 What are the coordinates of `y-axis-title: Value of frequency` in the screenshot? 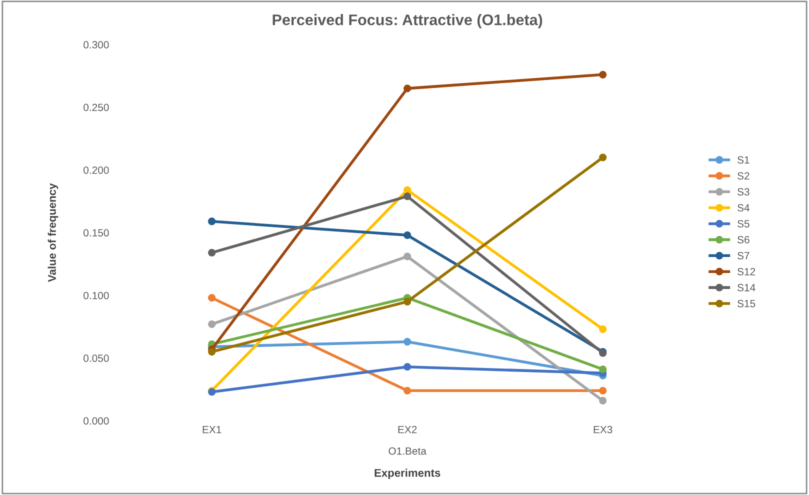 It's located at (53, 232).